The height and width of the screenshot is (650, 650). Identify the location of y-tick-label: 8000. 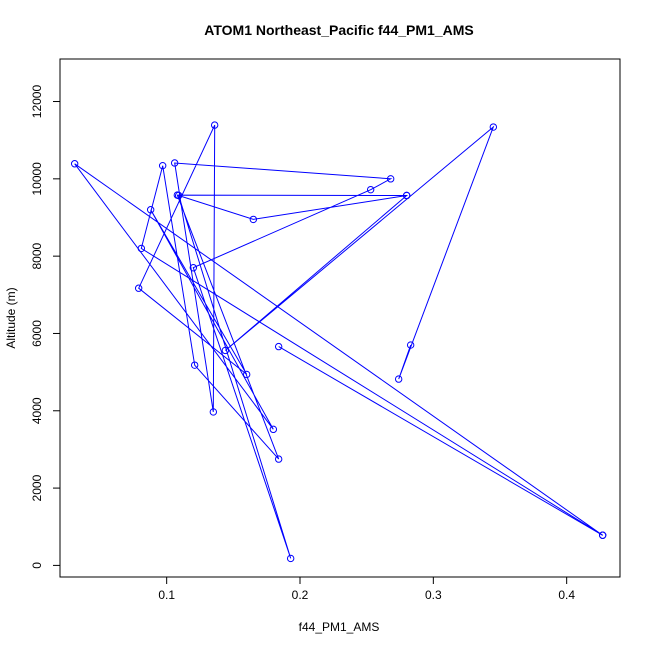
(37, 255).